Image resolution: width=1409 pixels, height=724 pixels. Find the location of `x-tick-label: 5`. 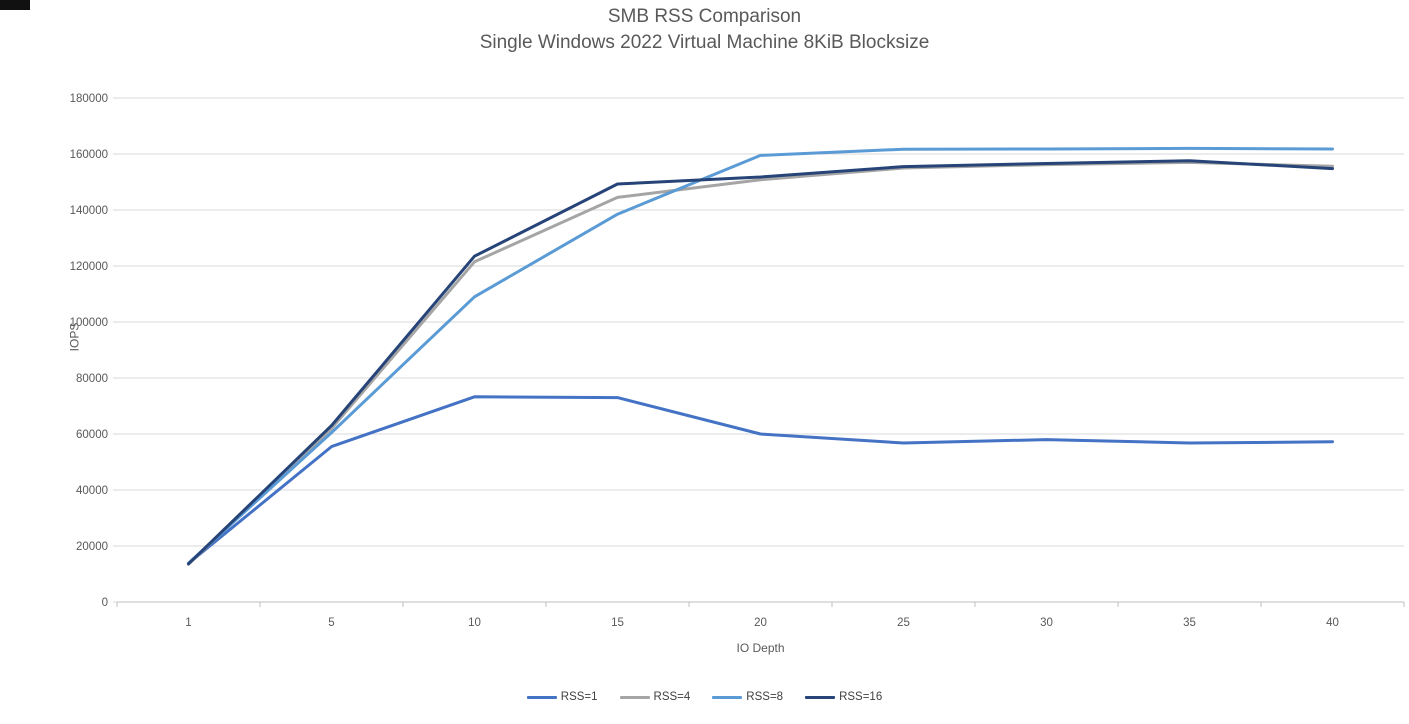

x-tick-label: 5 is located at coordinates (331, 623).